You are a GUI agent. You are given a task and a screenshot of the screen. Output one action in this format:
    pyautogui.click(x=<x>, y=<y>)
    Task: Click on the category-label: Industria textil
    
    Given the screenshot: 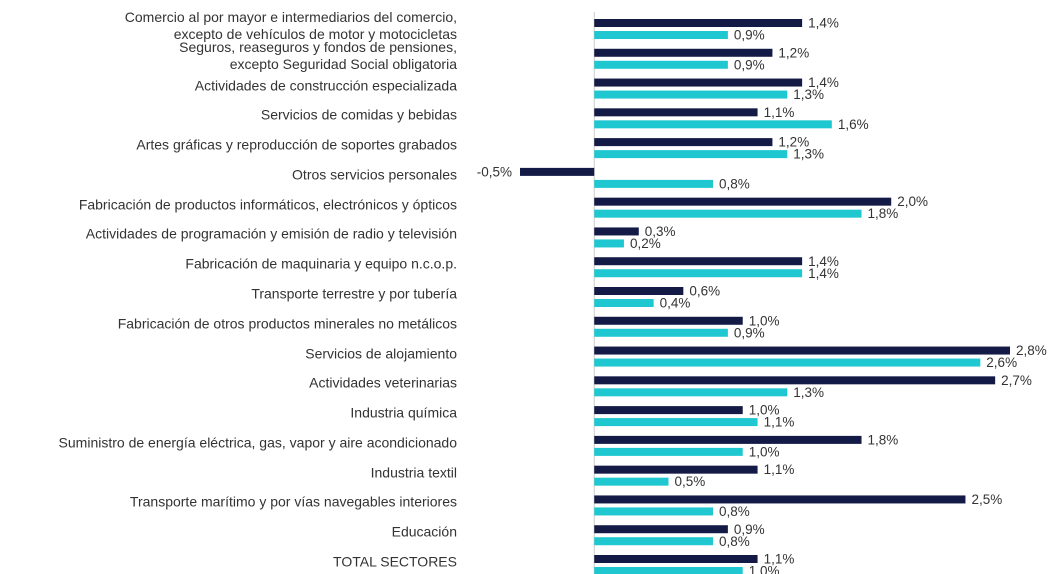 What is the action you would take?
    pyautogui.click(x=413, y=472)
    